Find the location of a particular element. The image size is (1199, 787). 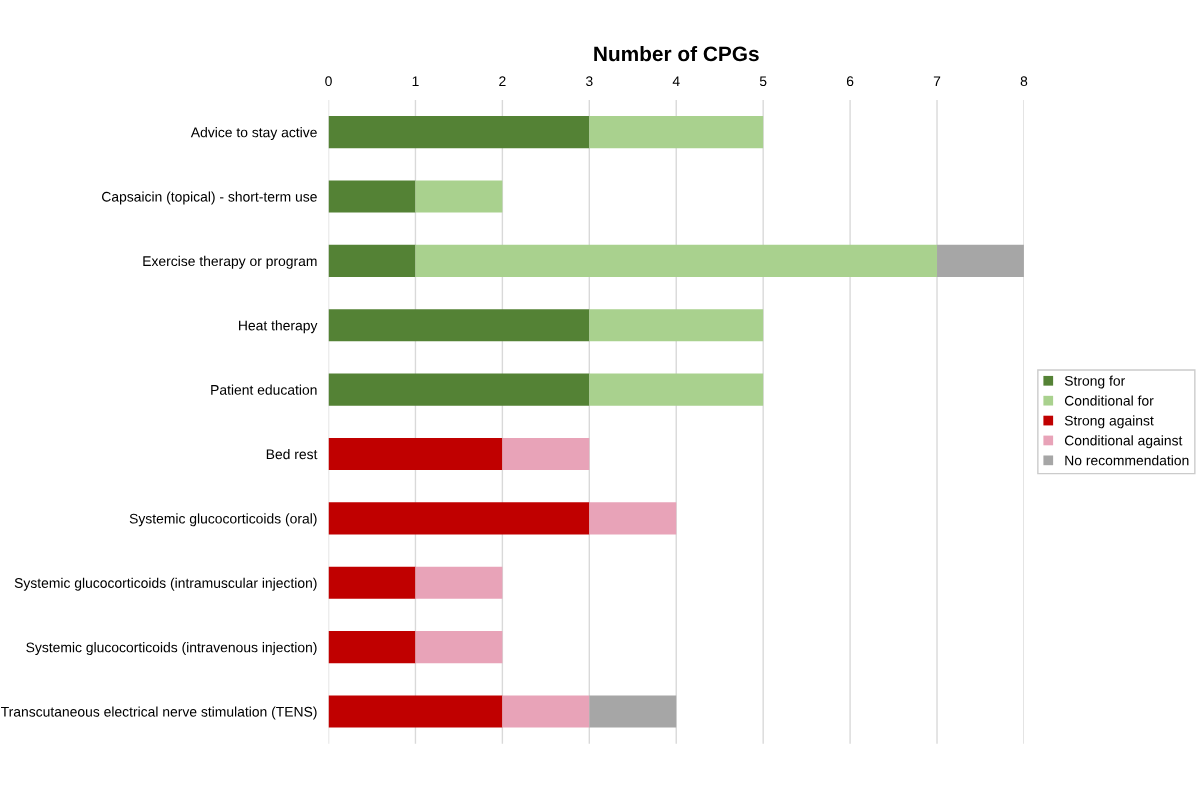

x-tick-label: 7 is located at coordinates (937, 81).